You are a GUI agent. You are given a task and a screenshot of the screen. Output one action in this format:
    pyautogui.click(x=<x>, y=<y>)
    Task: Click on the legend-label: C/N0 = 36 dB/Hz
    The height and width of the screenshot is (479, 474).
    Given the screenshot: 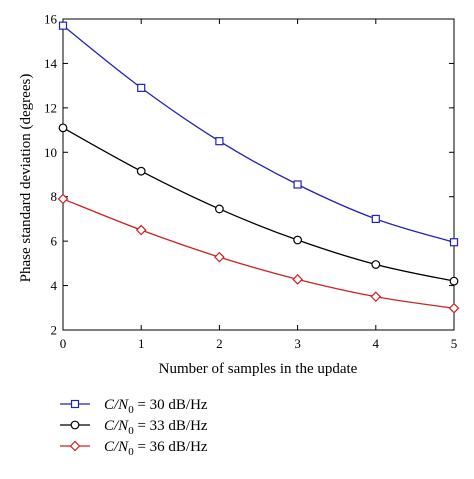 What is the action you would take?
    pyautogui.click(x=156, y=448)
    